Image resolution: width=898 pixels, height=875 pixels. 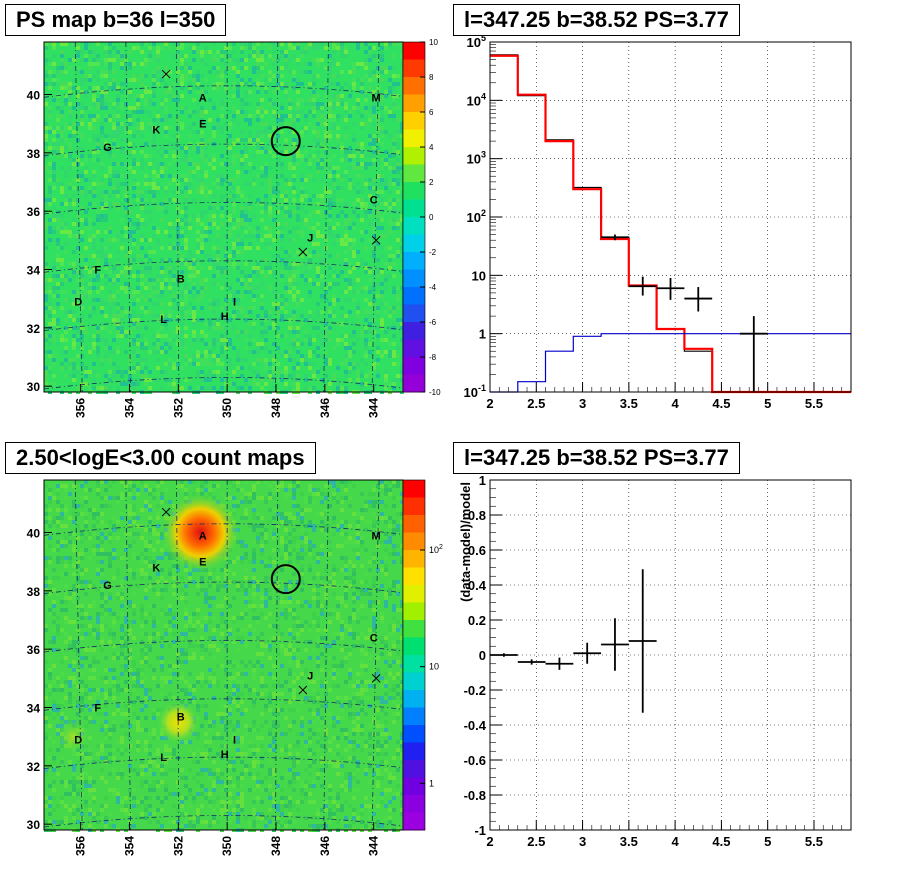 I want to click on colorbar-tick-label: 102, so click(x=436, y=549).